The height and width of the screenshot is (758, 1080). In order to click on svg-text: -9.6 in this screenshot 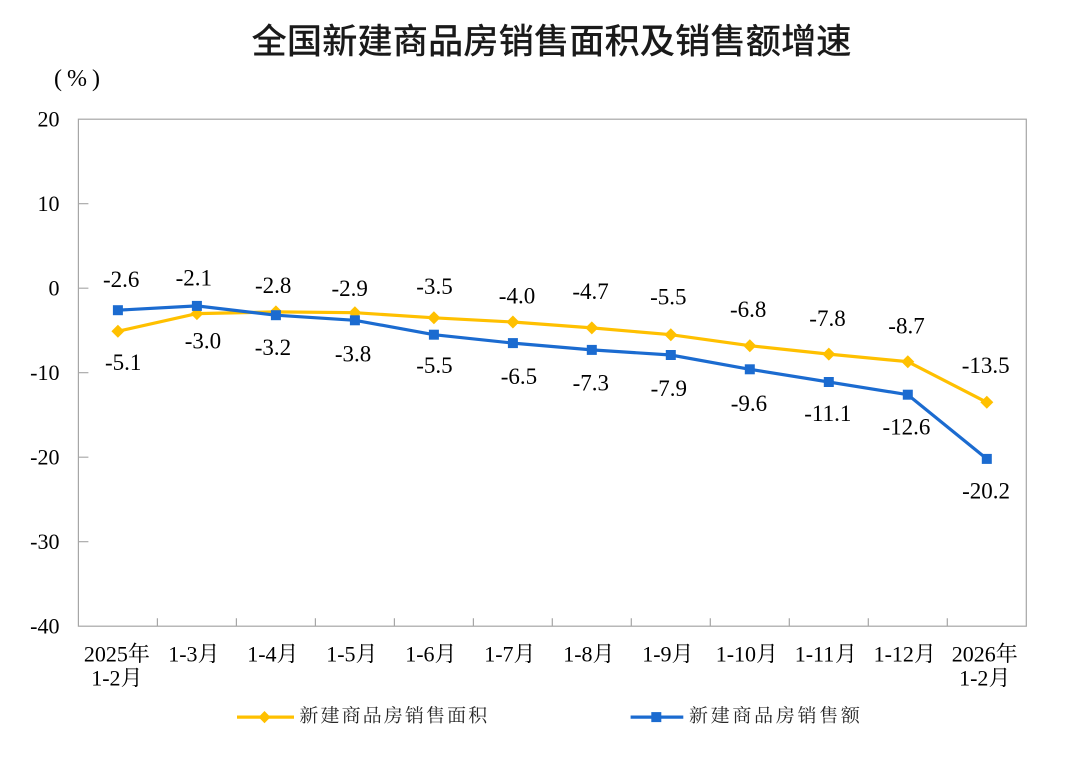, I will do `click(749, 403)`.